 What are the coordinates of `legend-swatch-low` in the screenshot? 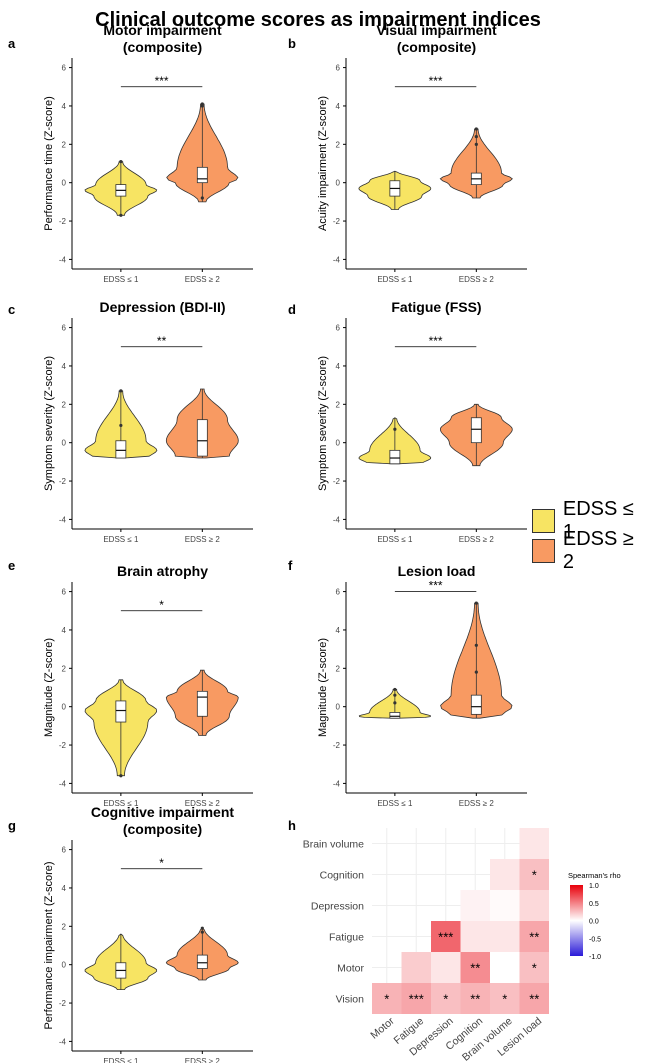 It's located at (543, 520).